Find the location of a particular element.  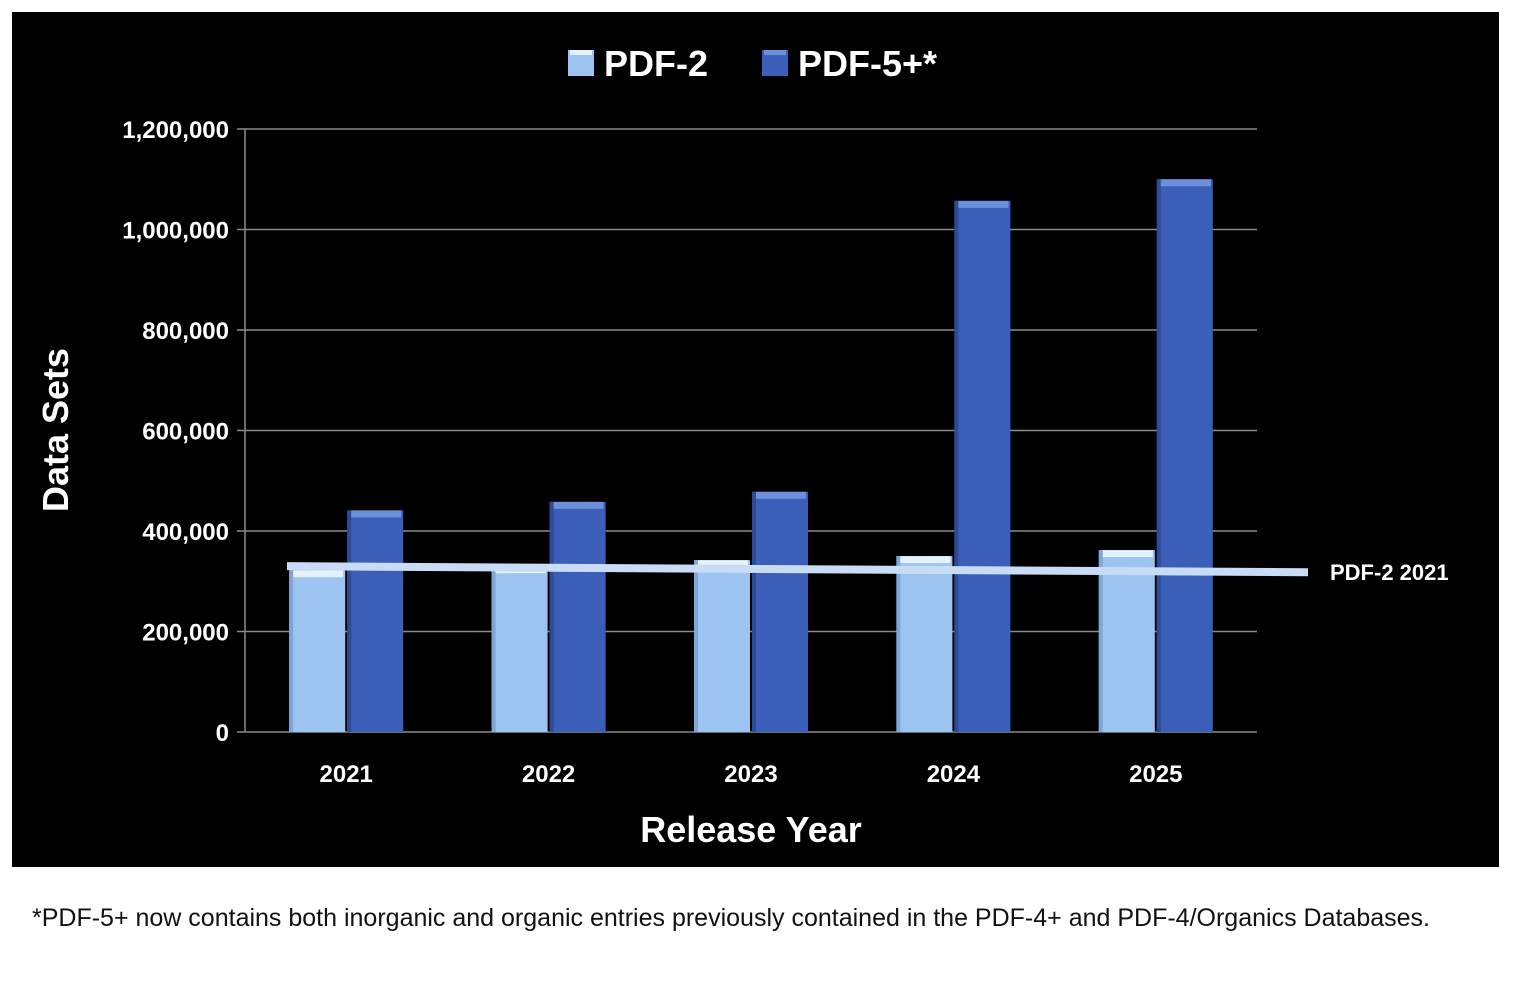

reference-line-label: PDF-2 2021 is located at coordinates (1389, 572).